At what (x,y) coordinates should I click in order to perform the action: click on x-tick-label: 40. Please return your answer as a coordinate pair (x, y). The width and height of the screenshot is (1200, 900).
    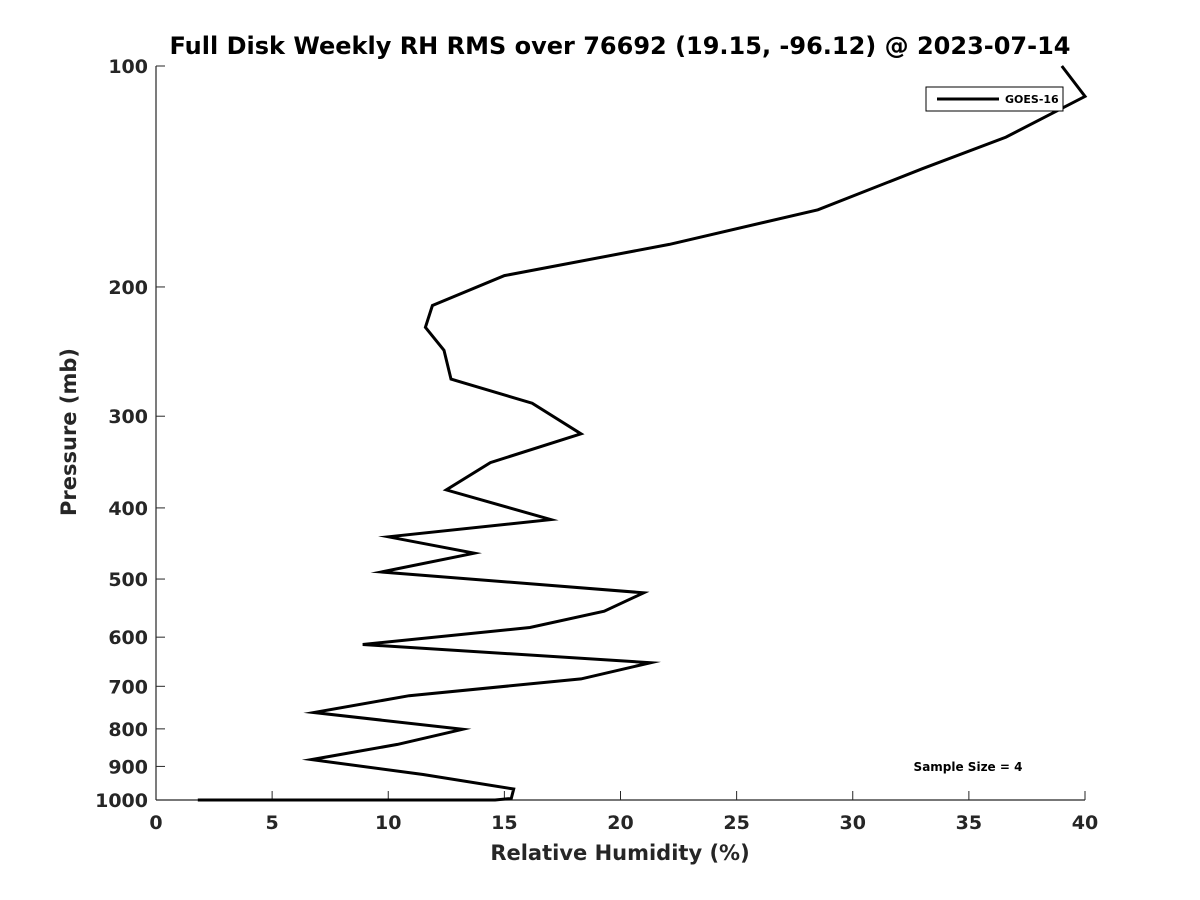
    Looking at the image, I should click on (1085, 823).